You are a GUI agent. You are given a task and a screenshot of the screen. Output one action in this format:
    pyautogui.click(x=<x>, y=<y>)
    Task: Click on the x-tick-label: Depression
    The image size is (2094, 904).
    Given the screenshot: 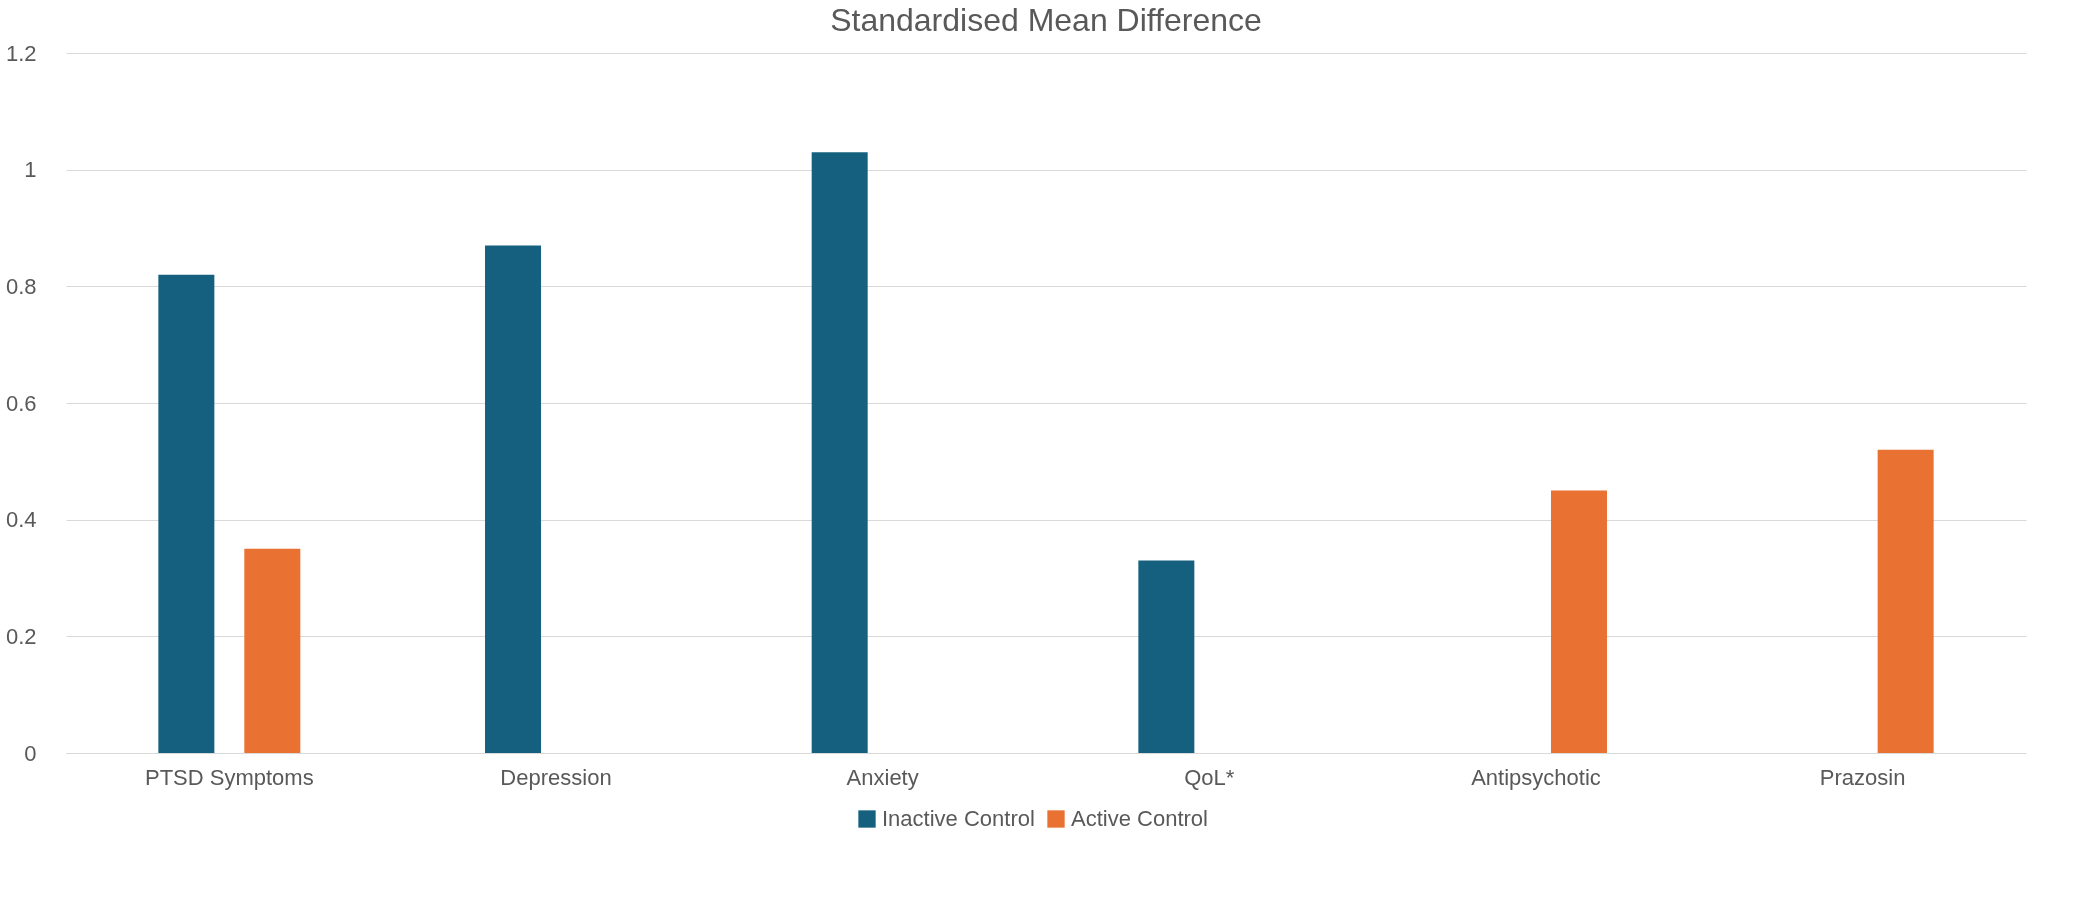 What is the action you would take?
    pyautogui.click(x=556, y=777)
    